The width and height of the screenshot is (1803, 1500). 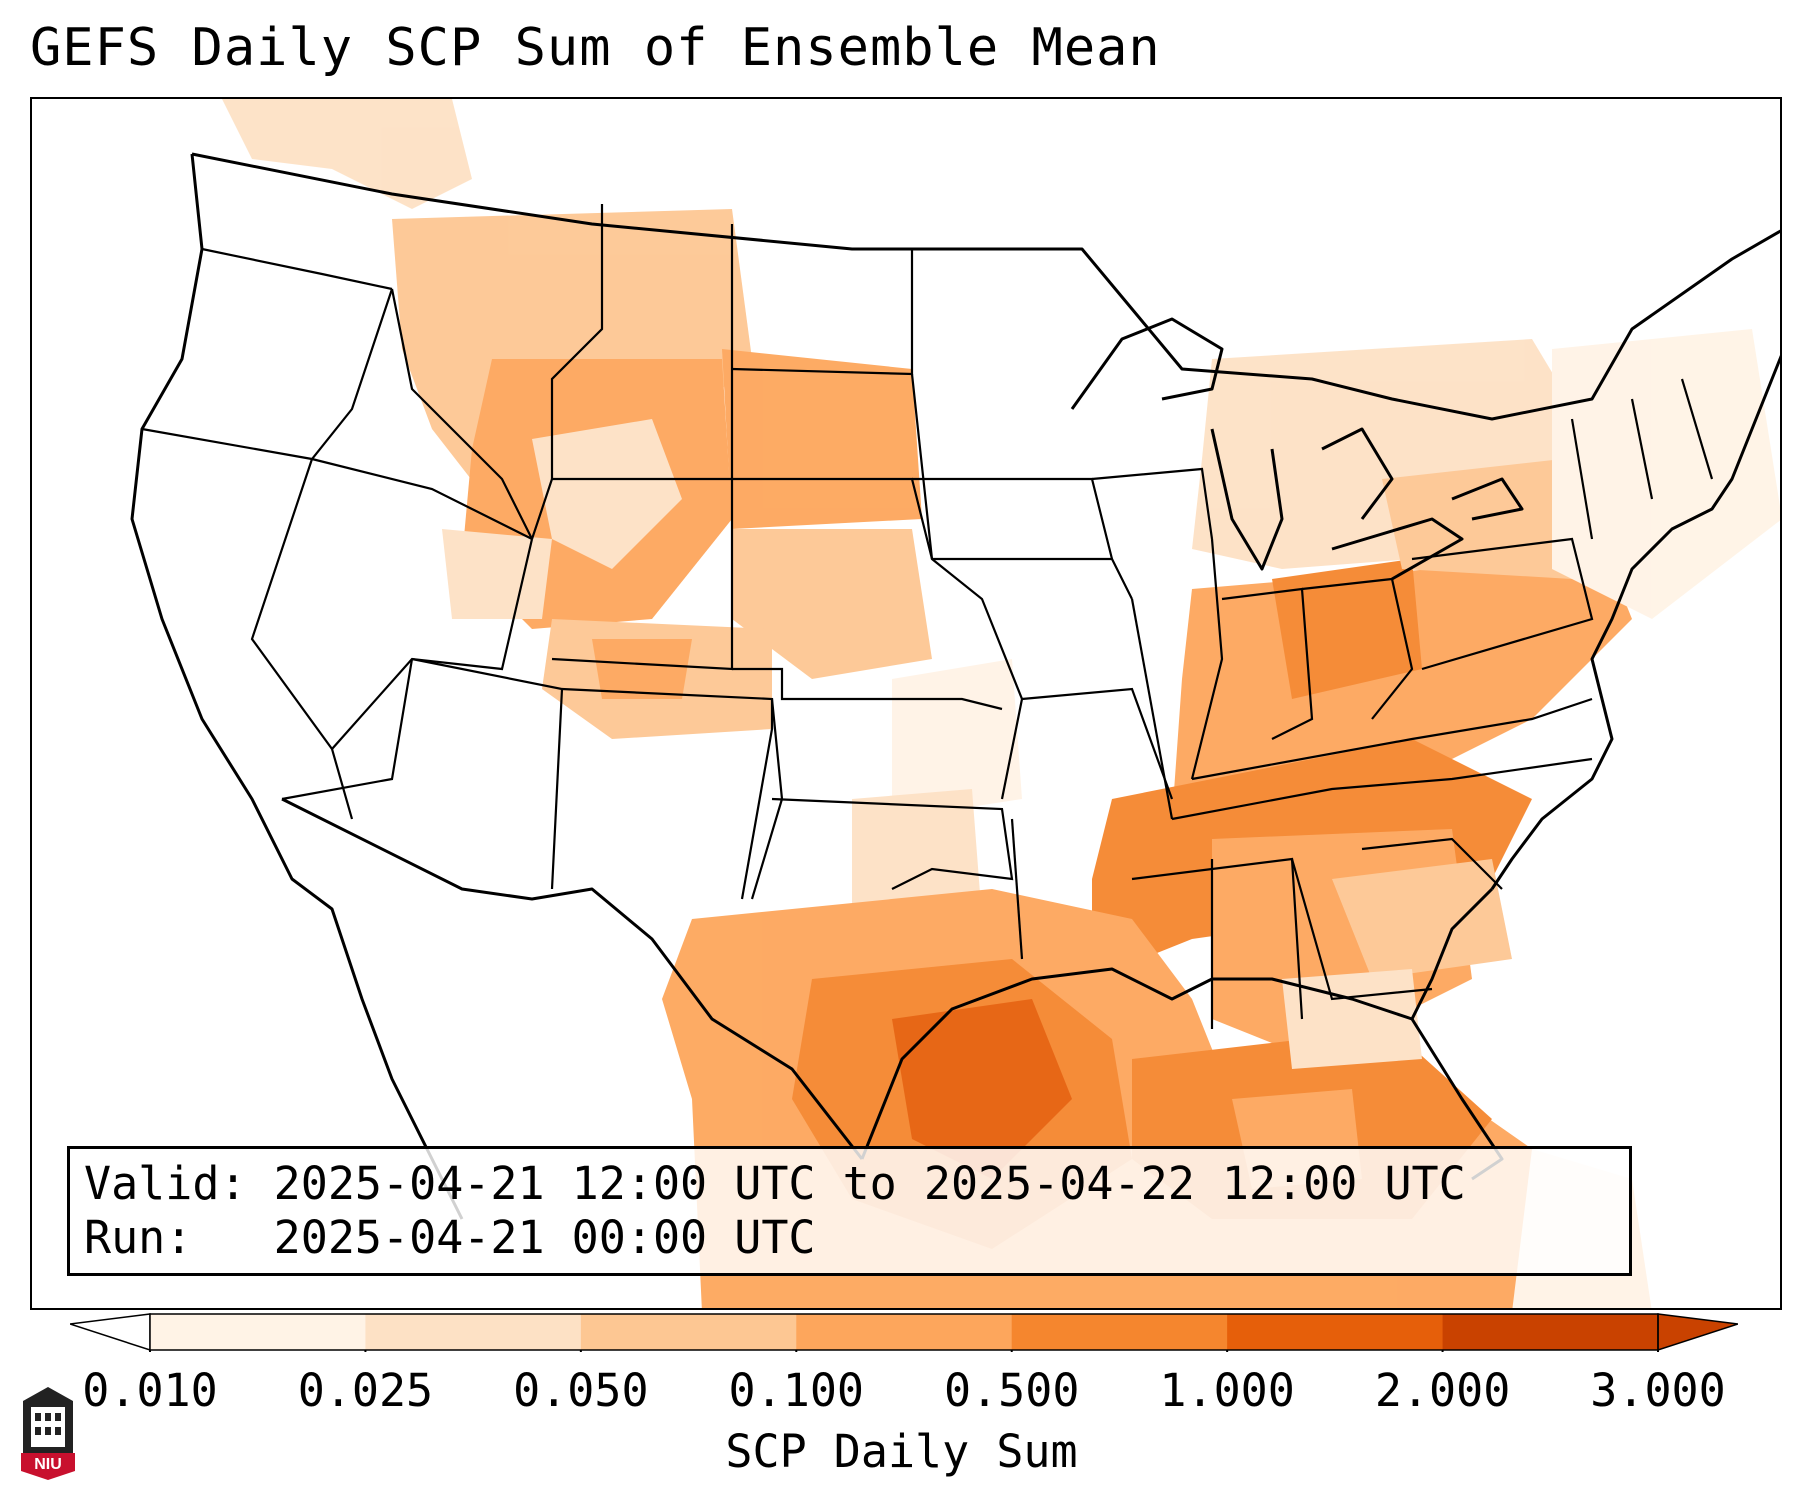 I want to click on niu-logo: NIU, so click(x=48, y=1433).